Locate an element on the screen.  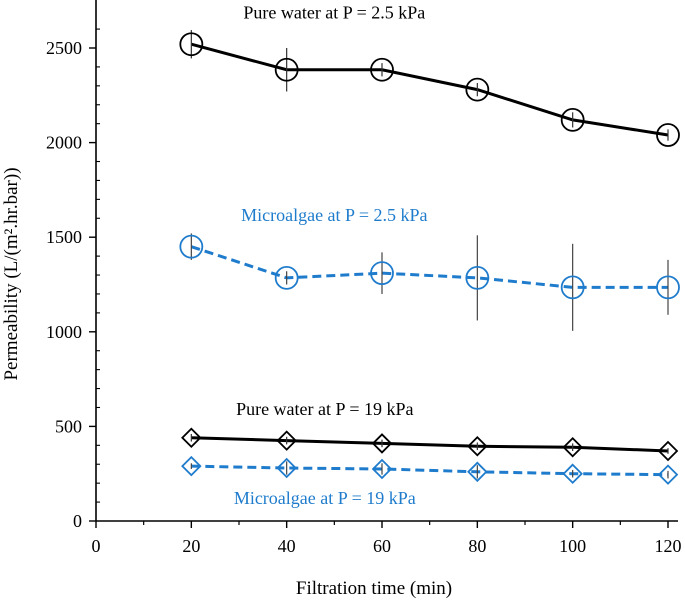
x-tick-label: 0 is located at coordinates (96, 546).